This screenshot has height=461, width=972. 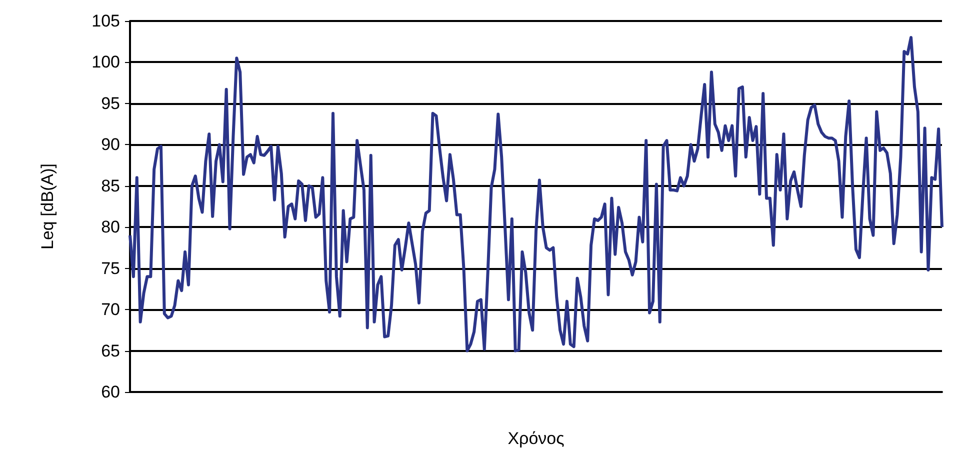 What do you see at coordinates (536, 438) in the screenshot?
I see `x-axis-title: Χρόνος` at bounding box center [536, 438].